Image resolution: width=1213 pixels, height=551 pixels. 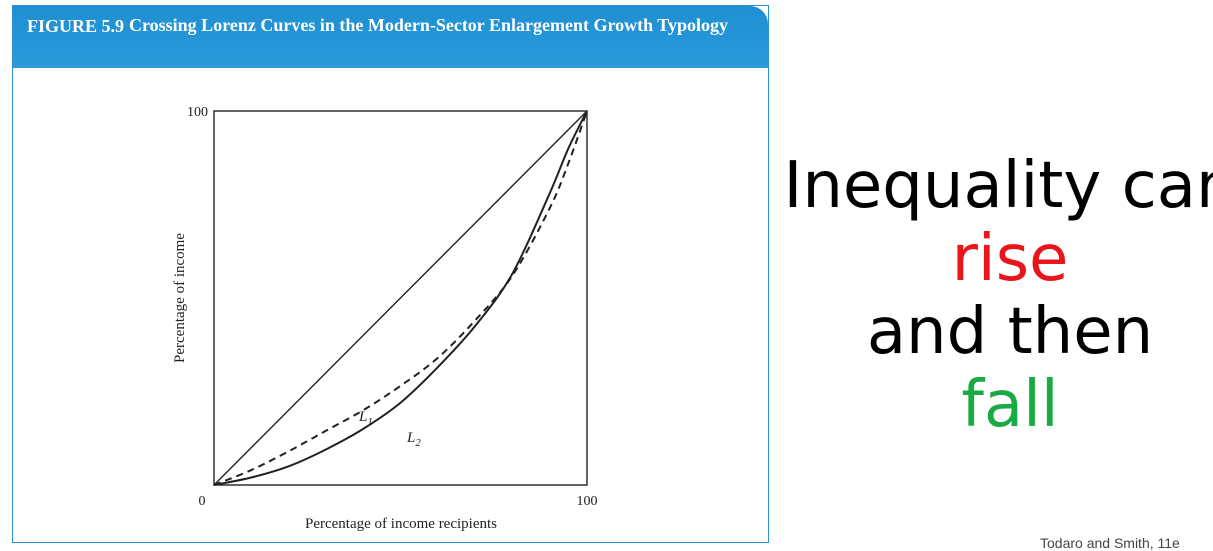 I want to click on y-axis-label: Percentage of income, so click(x=180, y=298).